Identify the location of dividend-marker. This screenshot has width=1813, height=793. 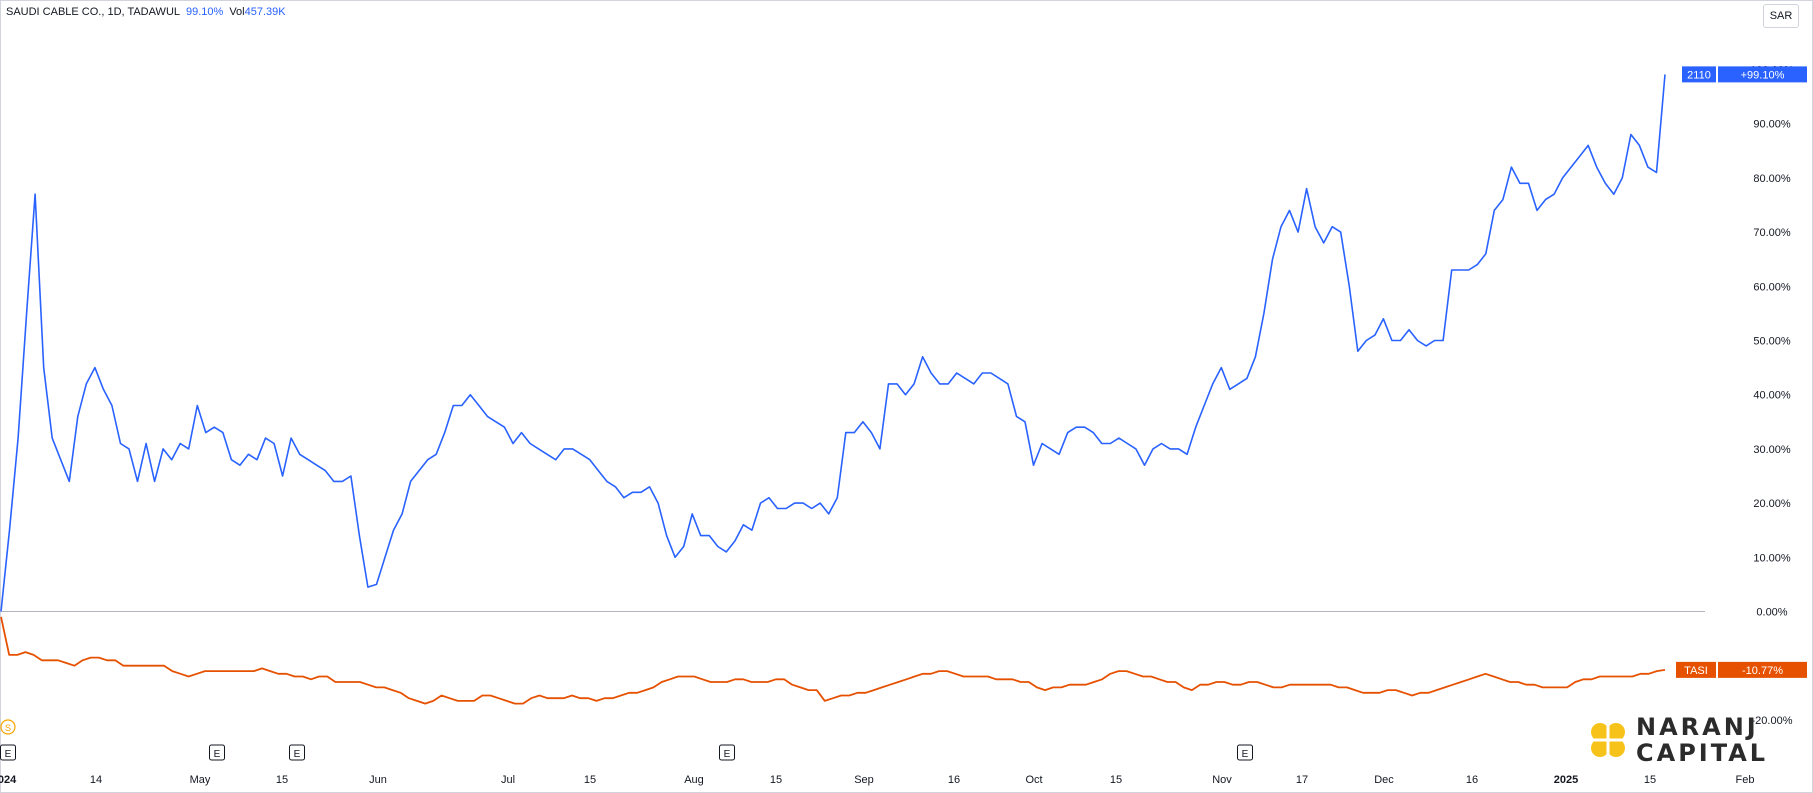
(8, 727).